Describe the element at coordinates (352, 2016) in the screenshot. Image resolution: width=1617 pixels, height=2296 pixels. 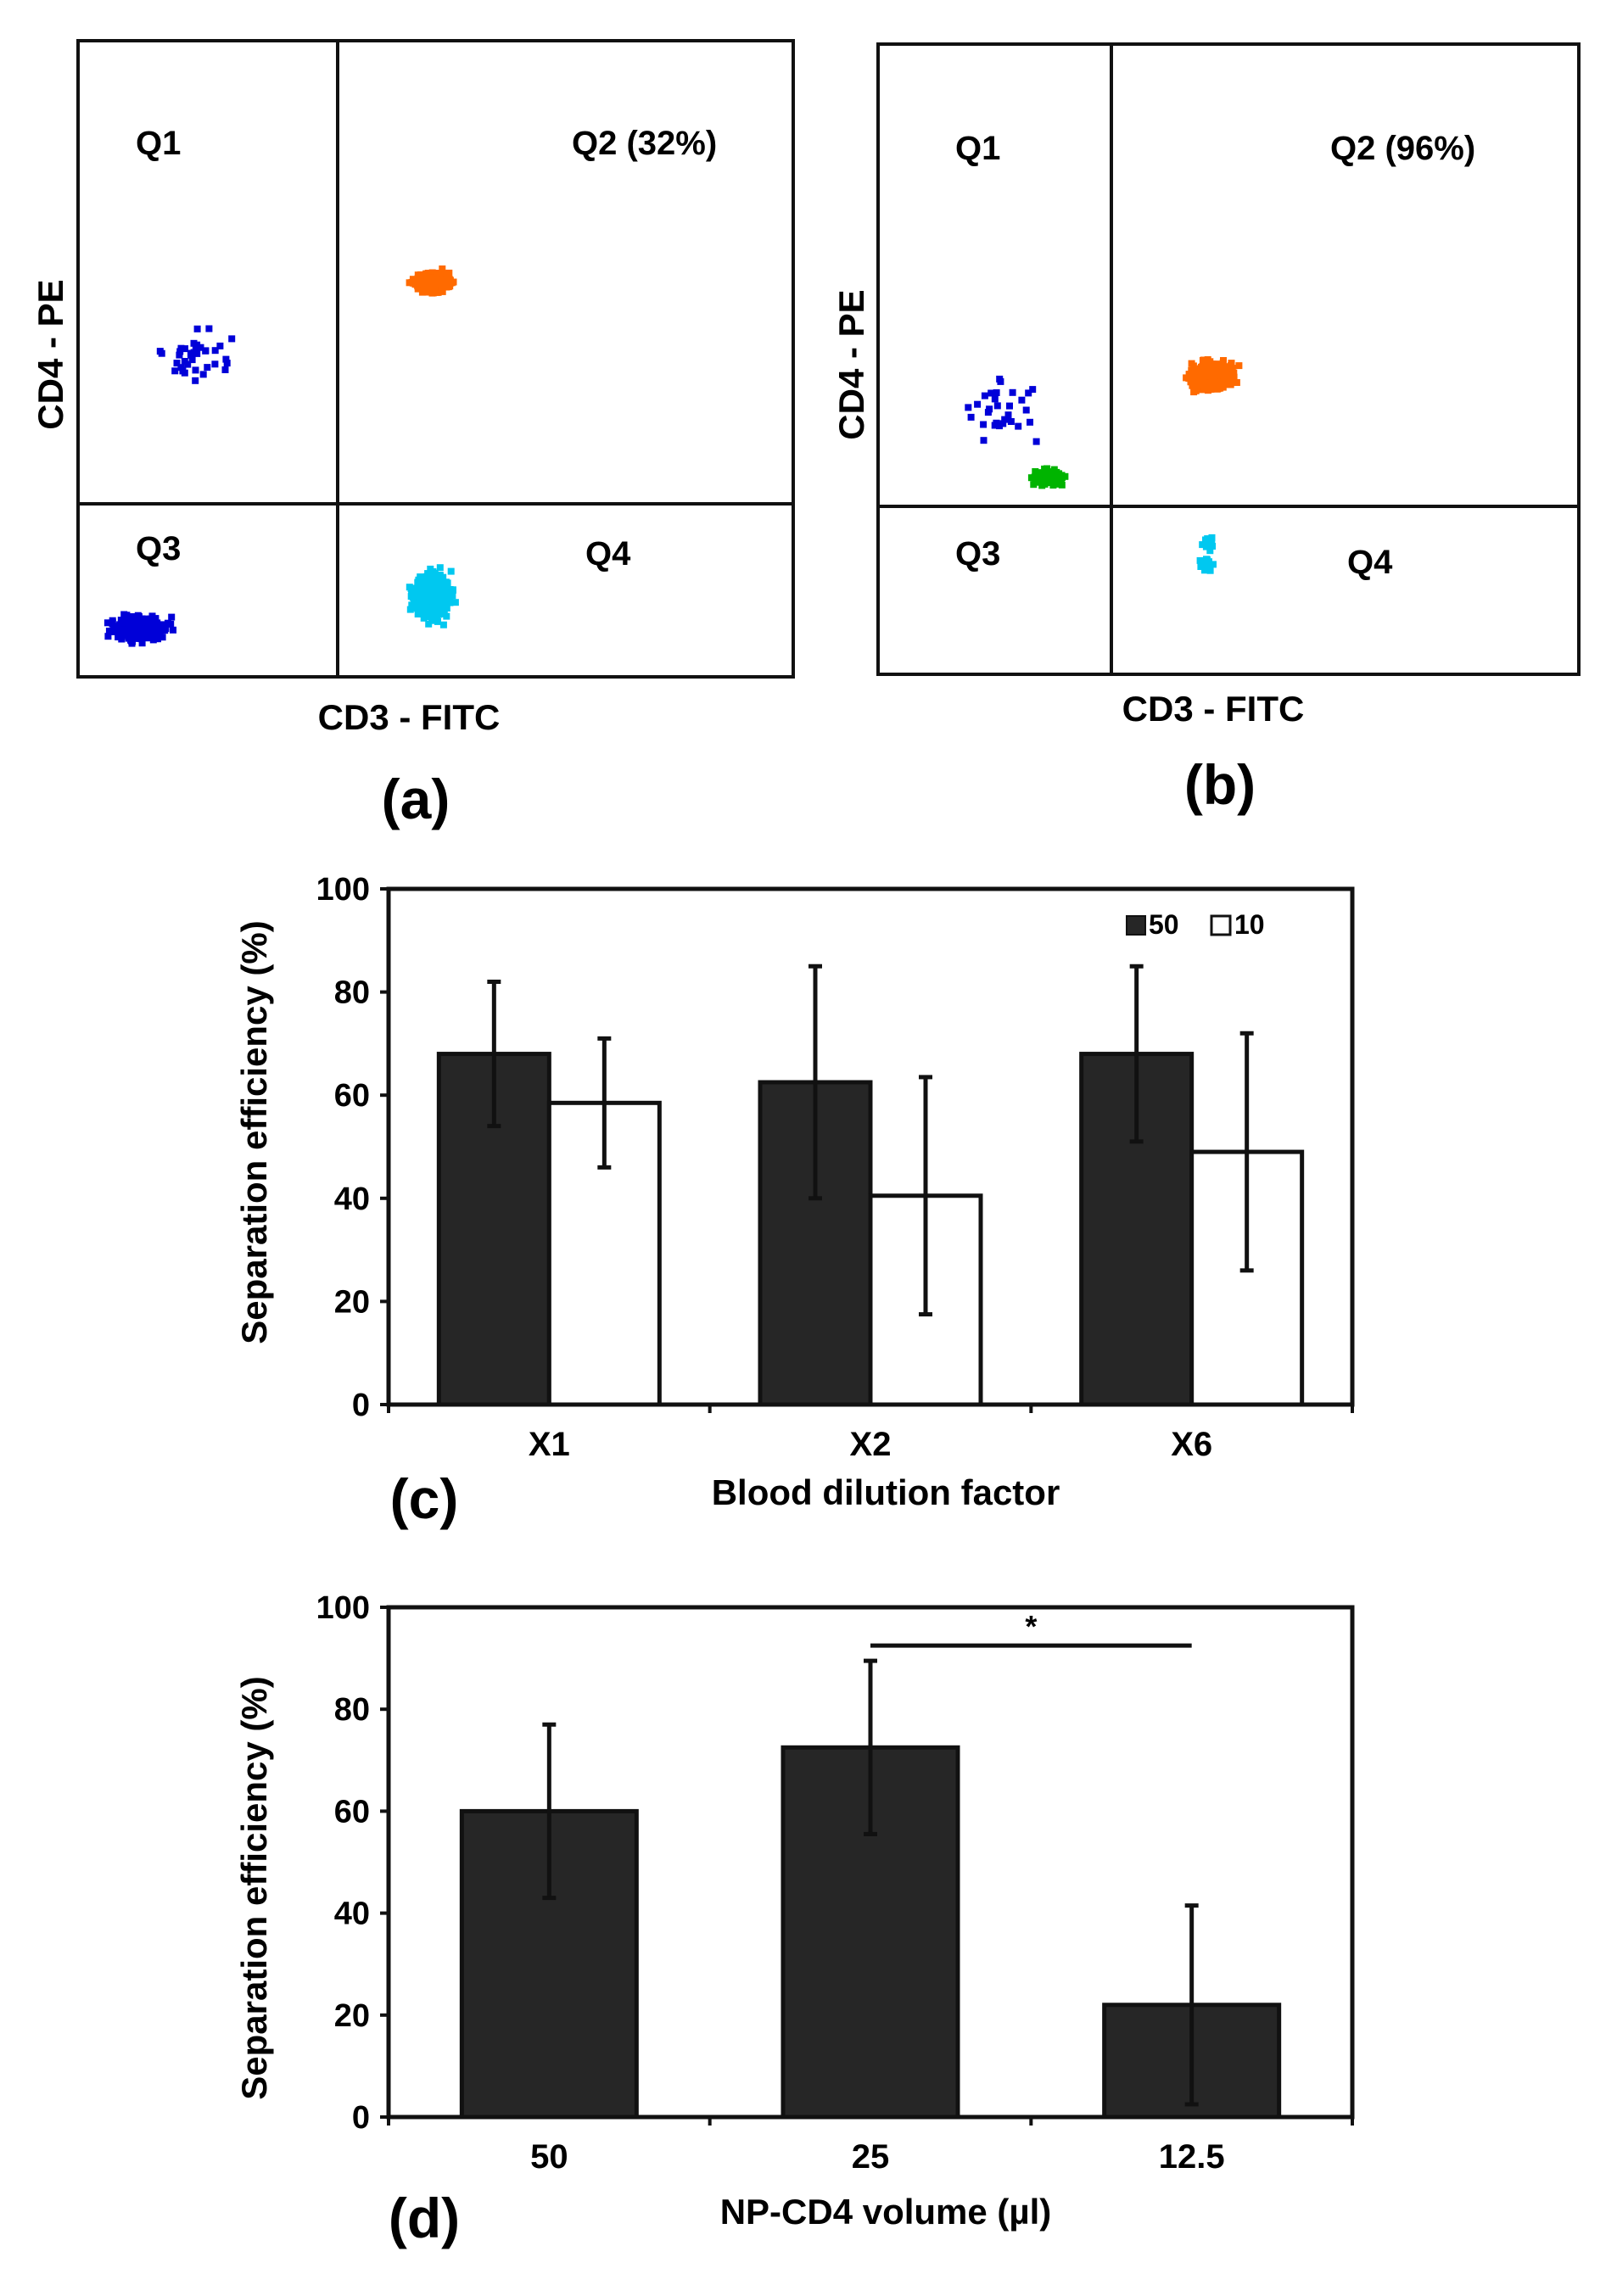
I see `y-tick-label: 20` at that location.